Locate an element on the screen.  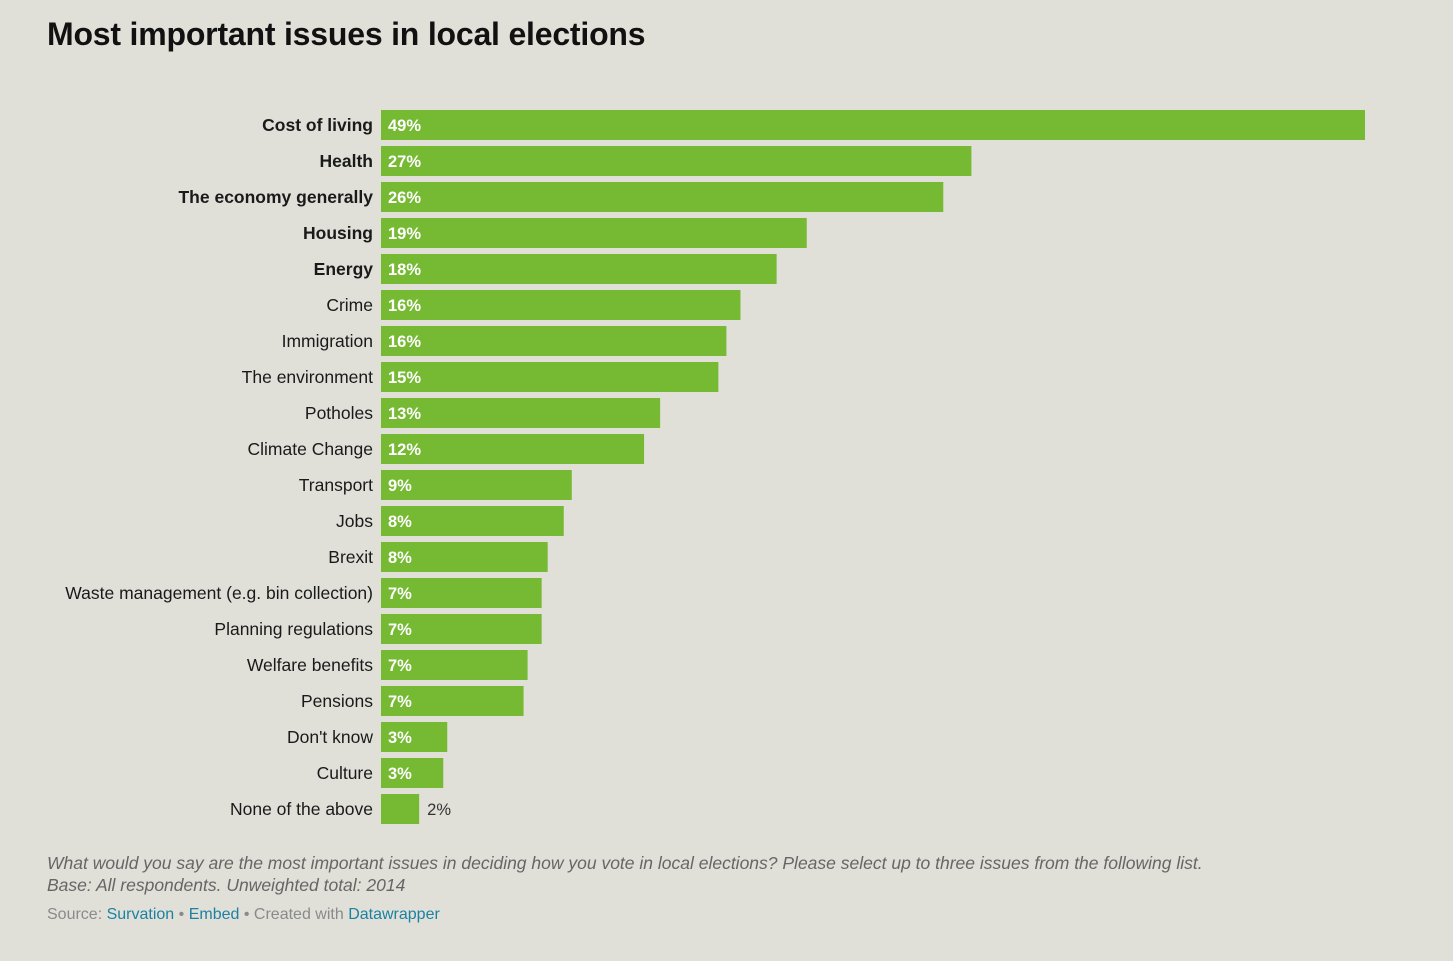
category-label: Immigration is located at coordinates (327, 341).